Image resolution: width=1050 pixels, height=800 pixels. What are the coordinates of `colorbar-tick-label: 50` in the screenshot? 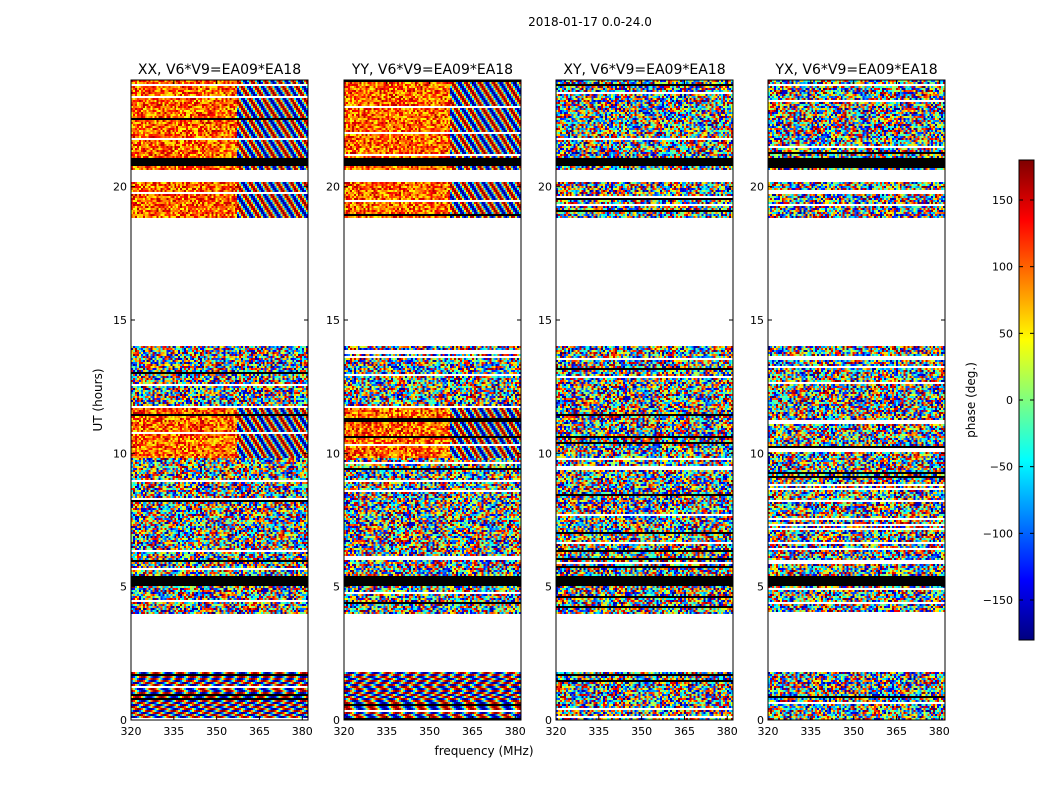 It's located at (1006, 333).